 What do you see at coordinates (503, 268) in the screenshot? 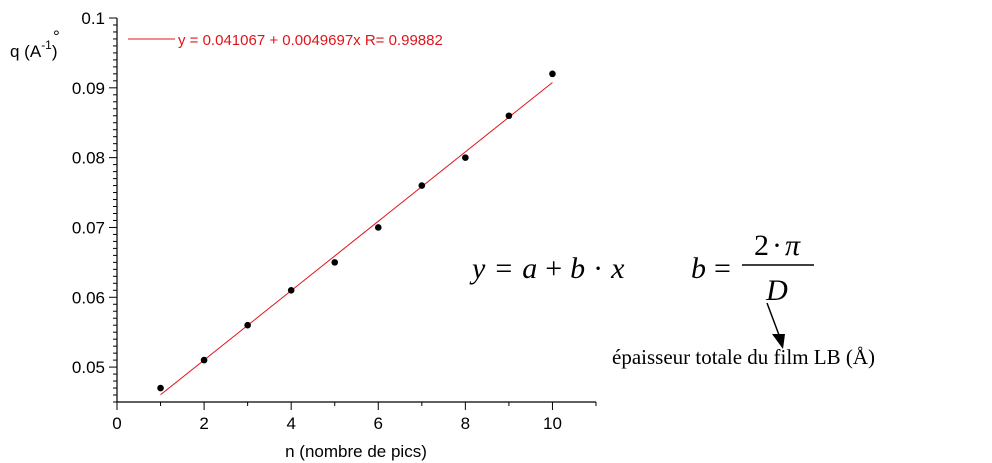
I see `eq-equals: =` at bounding box center [503, 268].